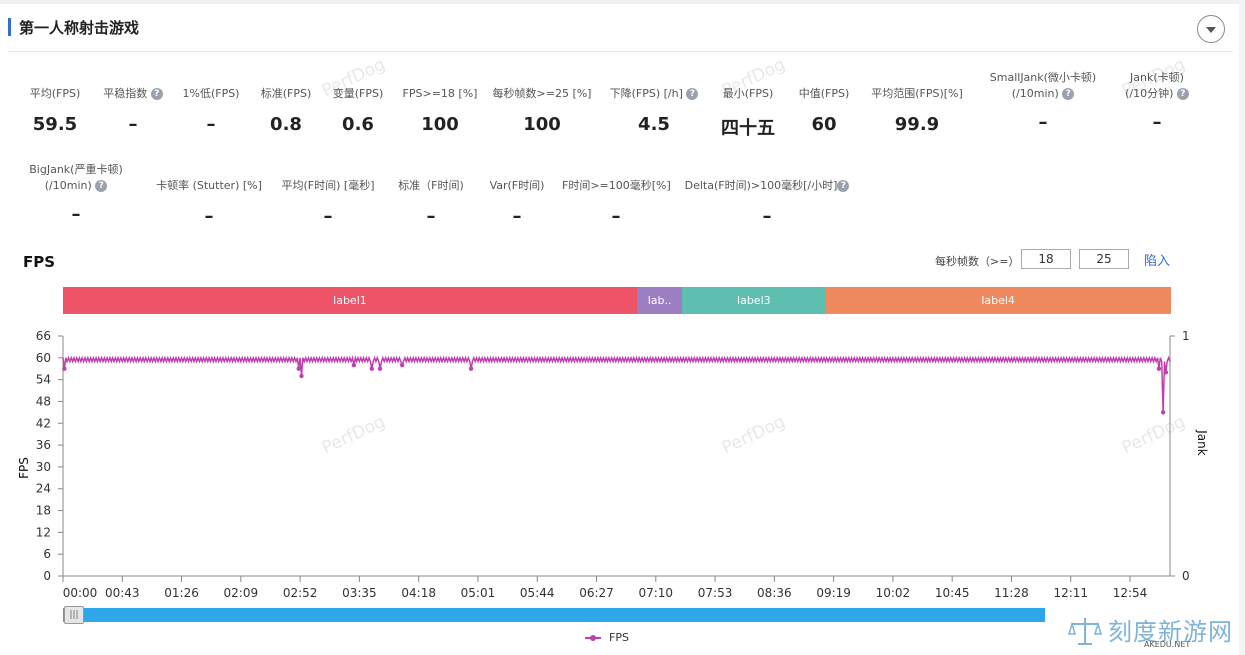 This screenshot has width=1245, height=655. I want to click on metric-label: F时间>=100毫秒[%], so click(616, 185).